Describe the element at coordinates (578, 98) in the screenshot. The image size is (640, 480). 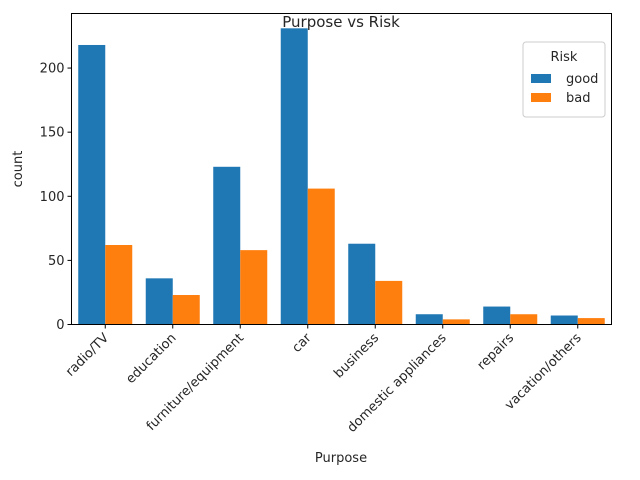
I see `legend-label-bad: bad` at that location.